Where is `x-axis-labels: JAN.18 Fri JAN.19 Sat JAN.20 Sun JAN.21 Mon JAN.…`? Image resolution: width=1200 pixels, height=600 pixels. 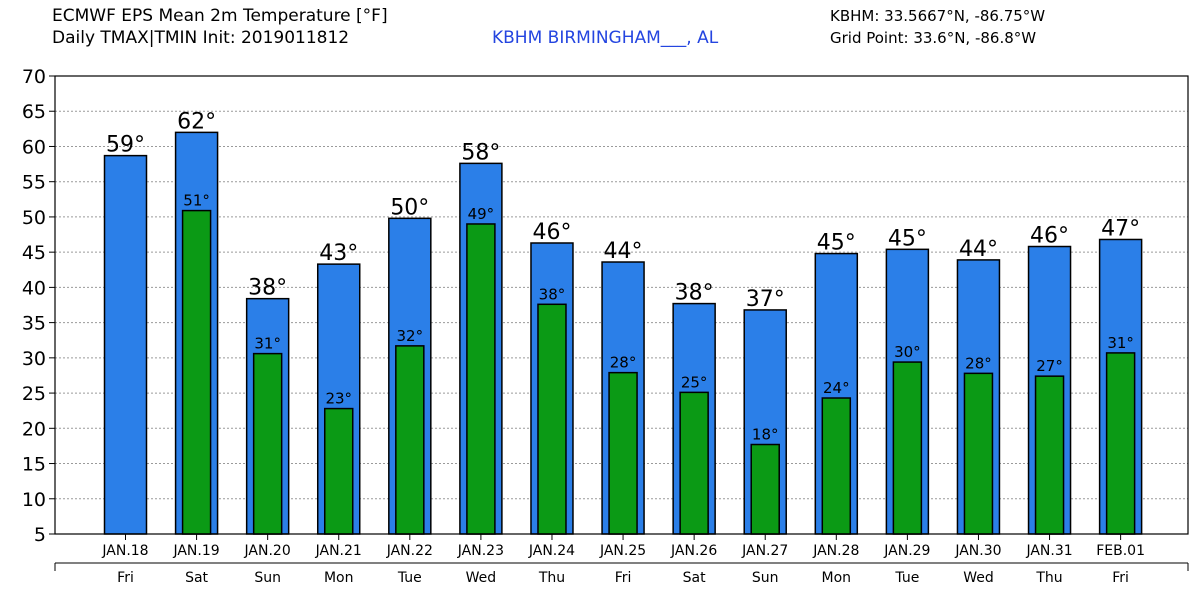
x-axis-labels: JAN.18 Fri JAN.19 Sat JAN.20 Sun JAN.21 Mon JAN.… is located at coordinates (623, 560).